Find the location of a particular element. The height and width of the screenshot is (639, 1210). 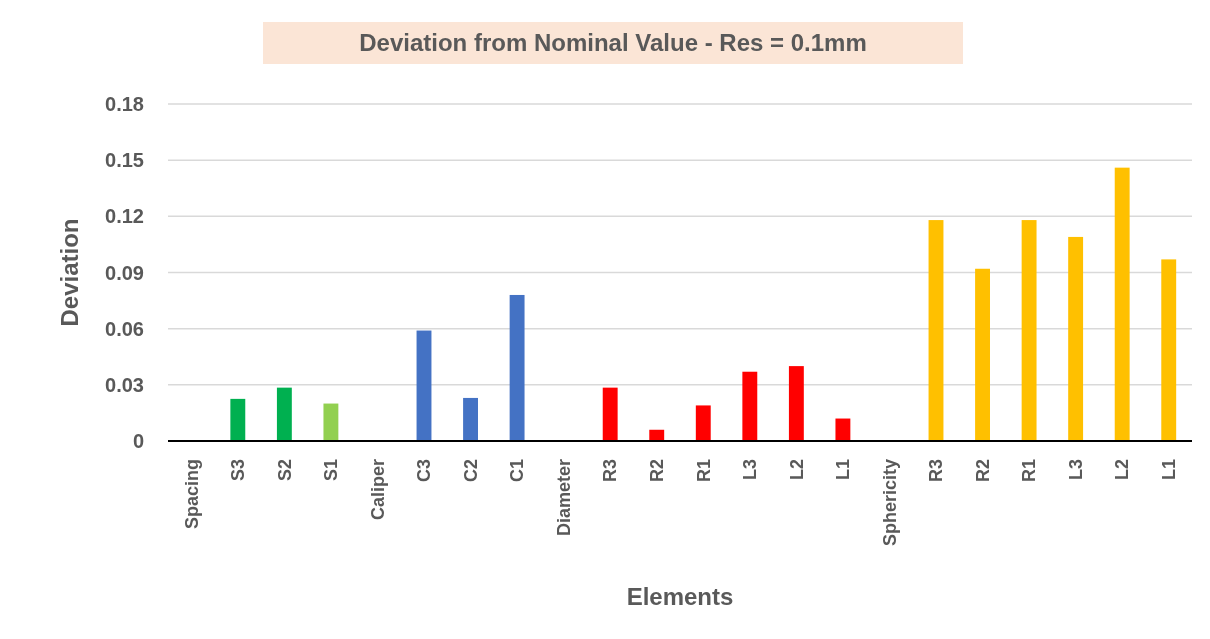

chart-title: Deviation from Nominal Value - Res = 0.1mm is located at coordinates (613, 42).